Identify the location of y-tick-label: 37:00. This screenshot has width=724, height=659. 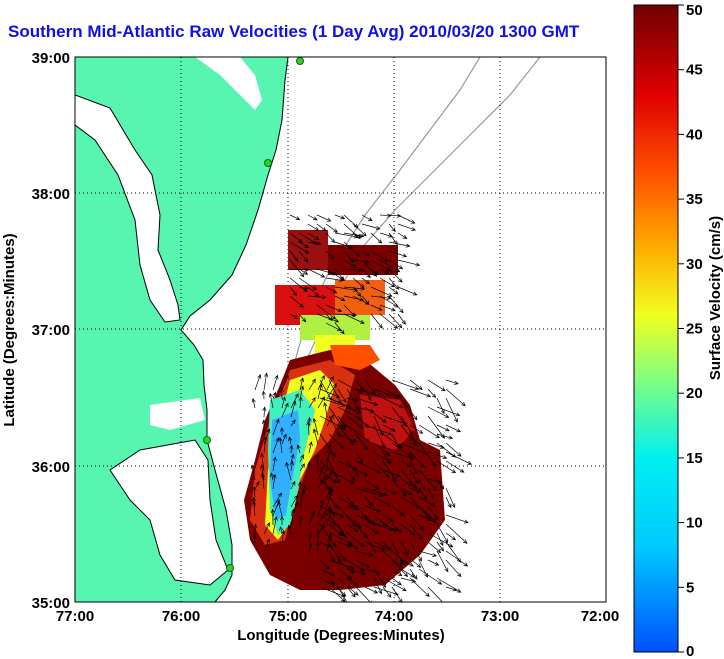
(51, 330).